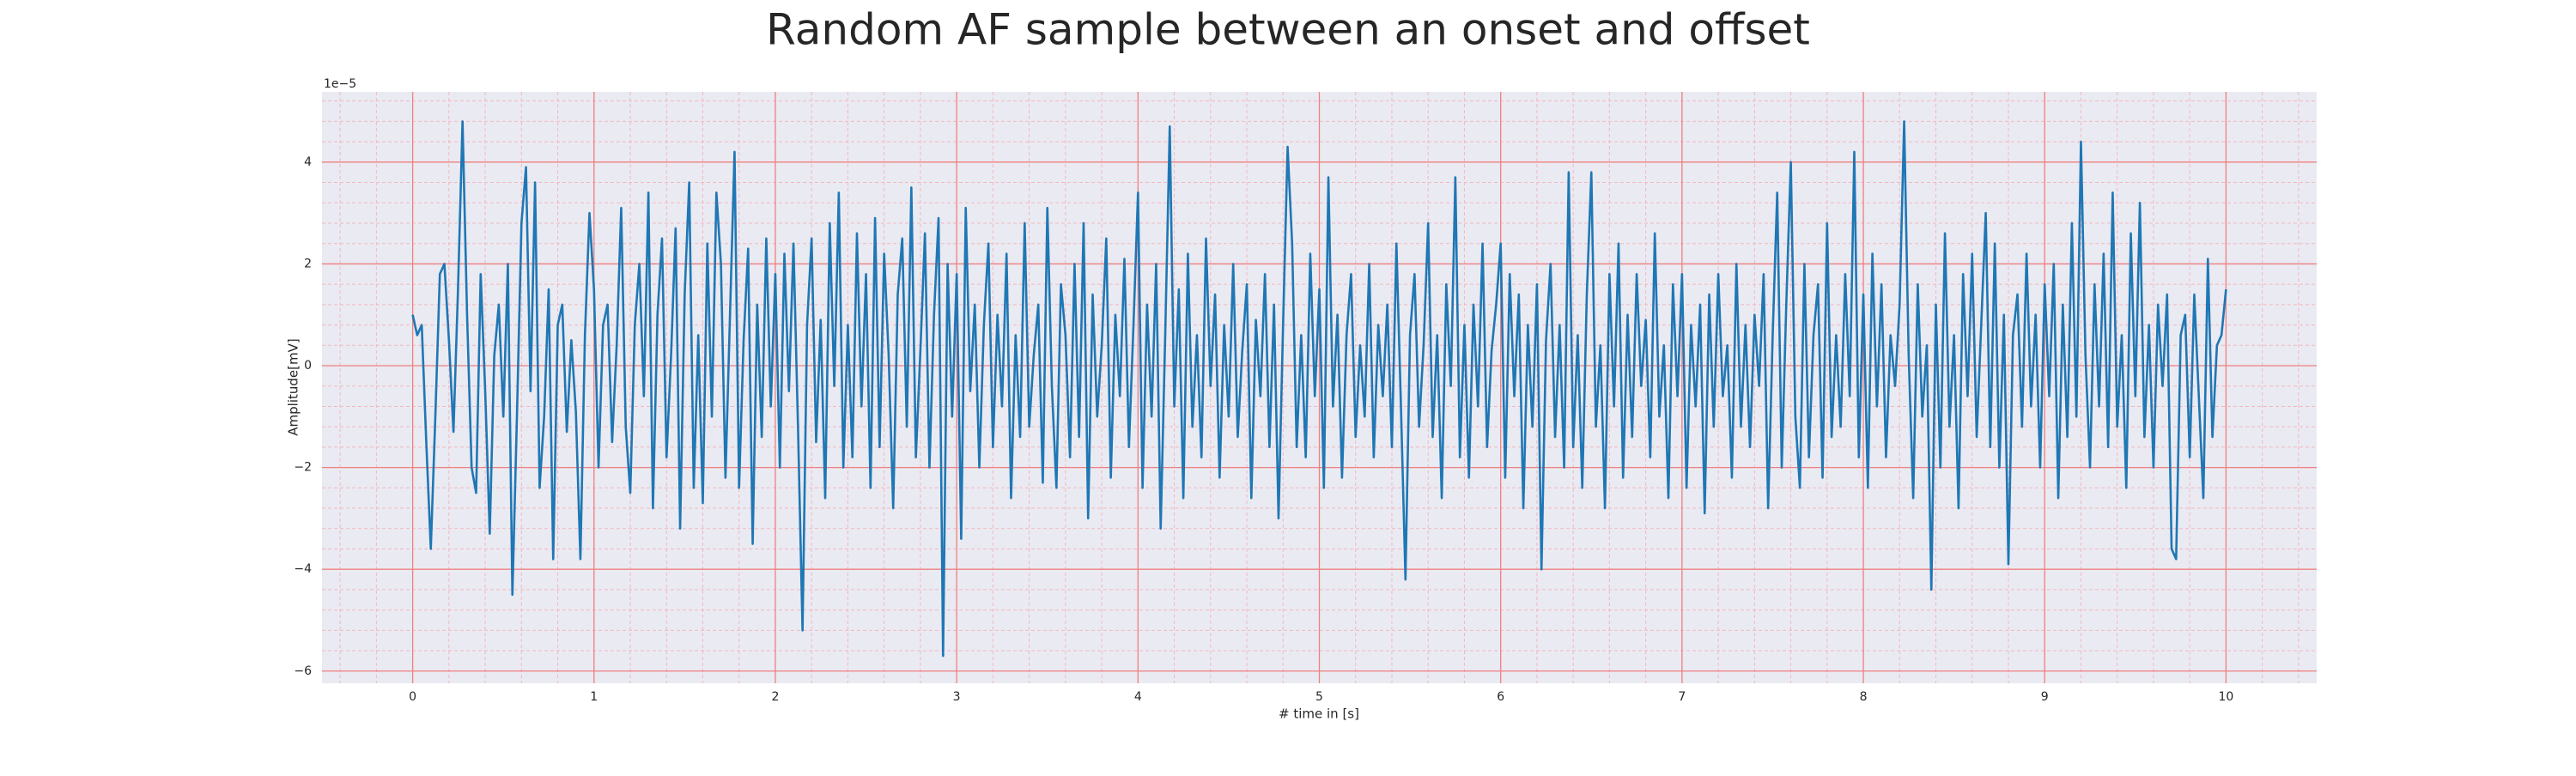 Image resolution: width=2576 pixels, height=776 pixels. I want to click on y-tick-label: 4, so click(308, 162).